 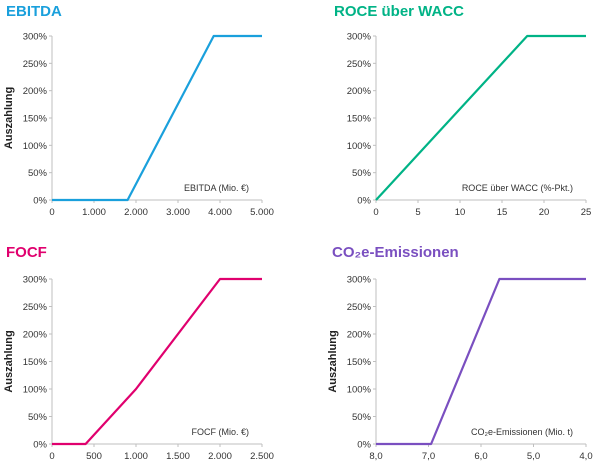 I want to click on x-tick-label: 6,0, so click(x=480, y=456).